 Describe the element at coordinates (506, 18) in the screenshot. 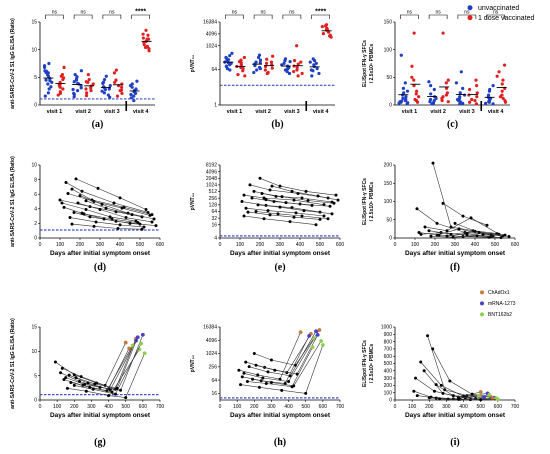

I see `legend-entry: 1 dose vaccinated` at that location.